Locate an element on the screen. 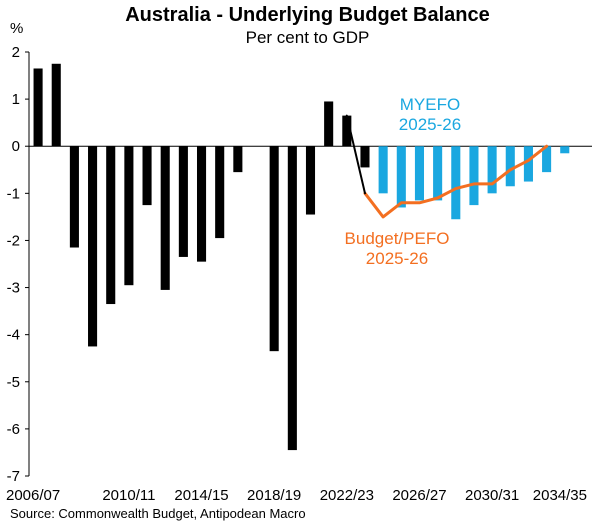  y-tick-label: -3 is located at coordinates (13, 288).